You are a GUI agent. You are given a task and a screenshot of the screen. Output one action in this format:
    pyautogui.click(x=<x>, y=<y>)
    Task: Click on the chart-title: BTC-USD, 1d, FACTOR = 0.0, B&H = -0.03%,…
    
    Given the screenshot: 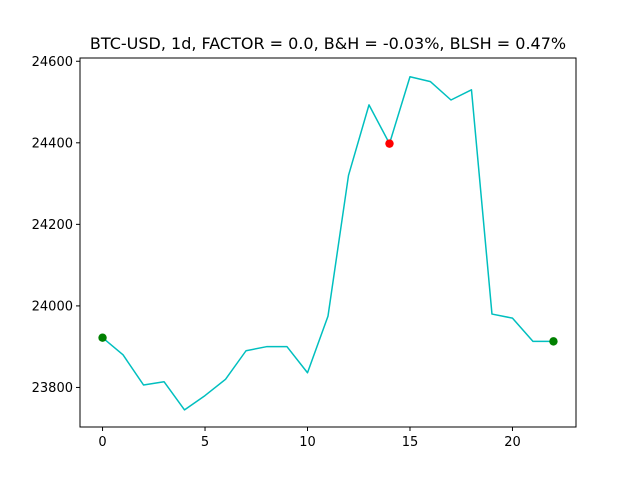 What is the action you would take?
    pyautogui.click(x=328, y=43)
    